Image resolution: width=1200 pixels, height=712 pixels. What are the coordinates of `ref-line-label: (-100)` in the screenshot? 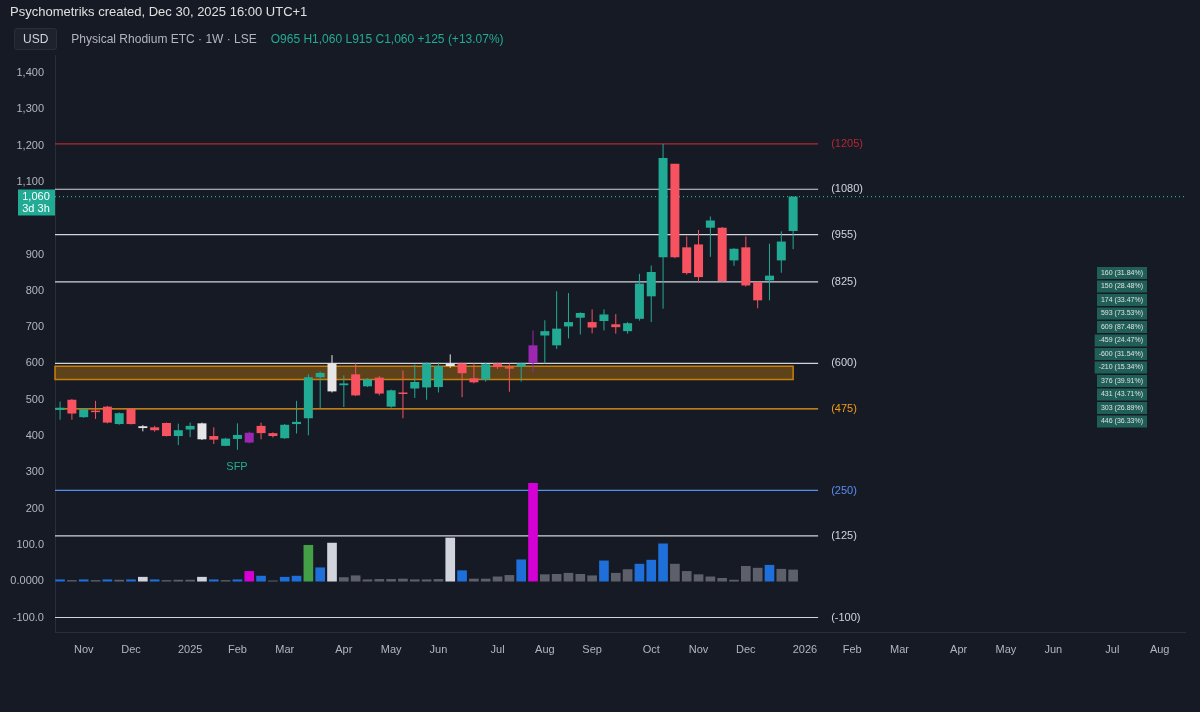 It's located at (846, 616).